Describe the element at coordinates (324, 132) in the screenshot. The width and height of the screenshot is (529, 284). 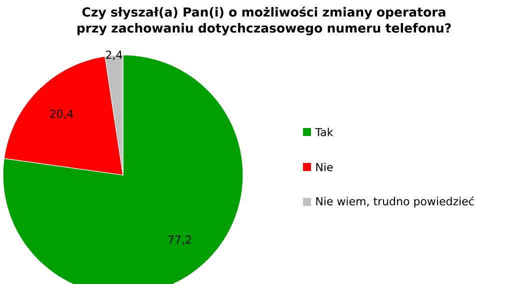
I see `legend-label: Tak` at that location.